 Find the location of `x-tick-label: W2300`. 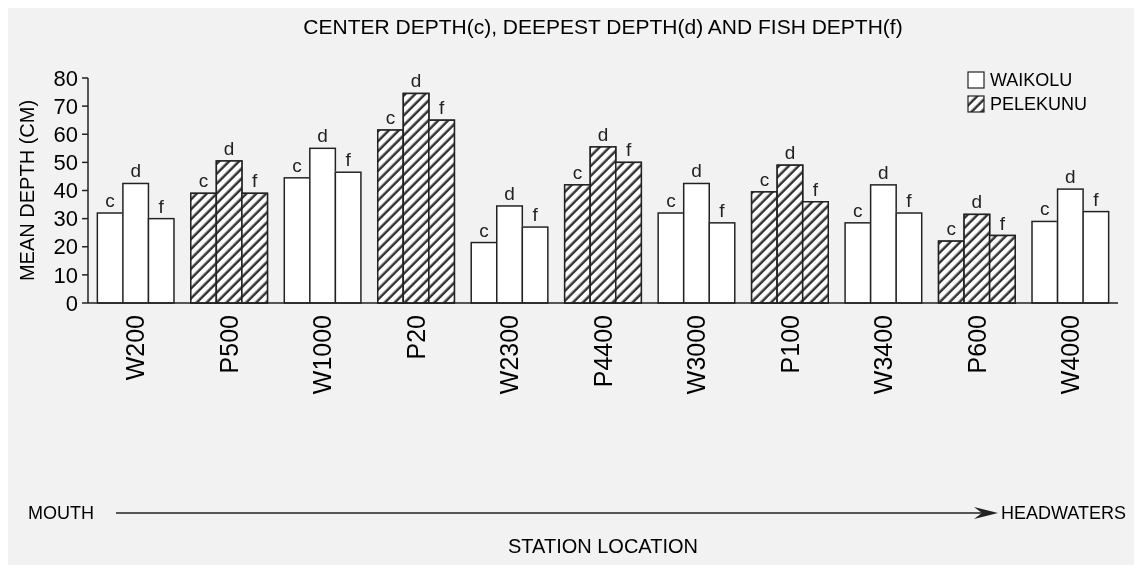

x-tick-label: W2300 is located at coordinates (509, 355).